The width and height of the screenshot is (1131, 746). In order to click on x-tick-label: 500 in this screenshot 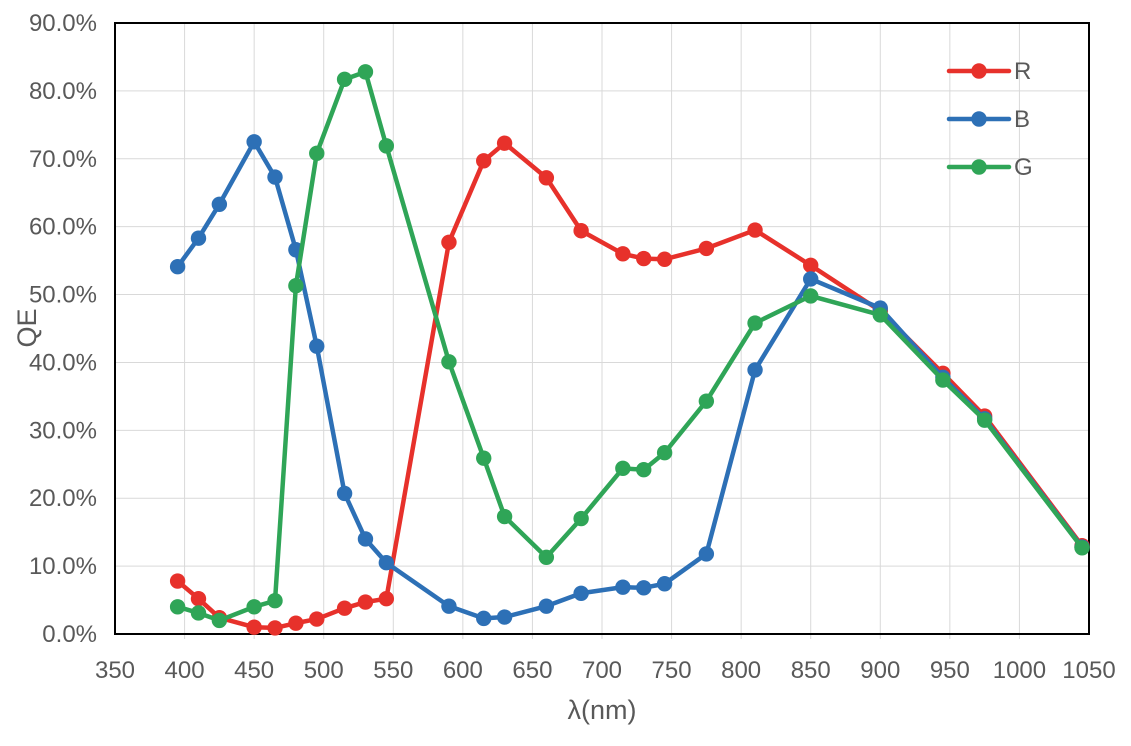, I will do `click(324, 670)`.